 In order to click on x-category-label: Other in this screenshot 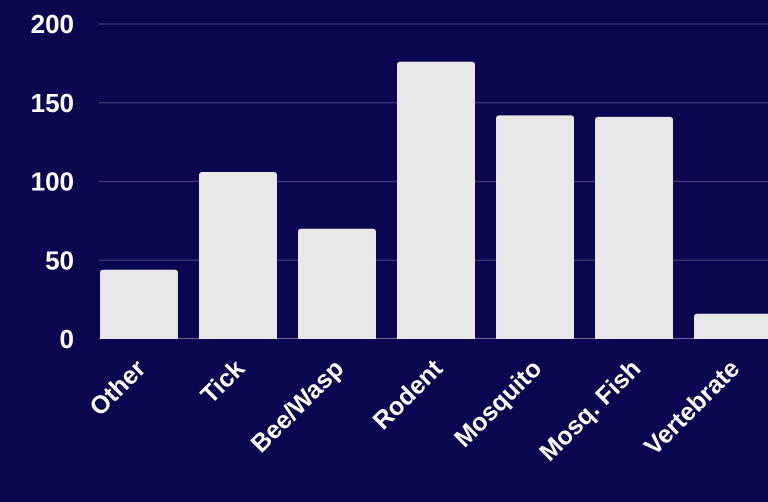, I will do `click(117, 387)`.